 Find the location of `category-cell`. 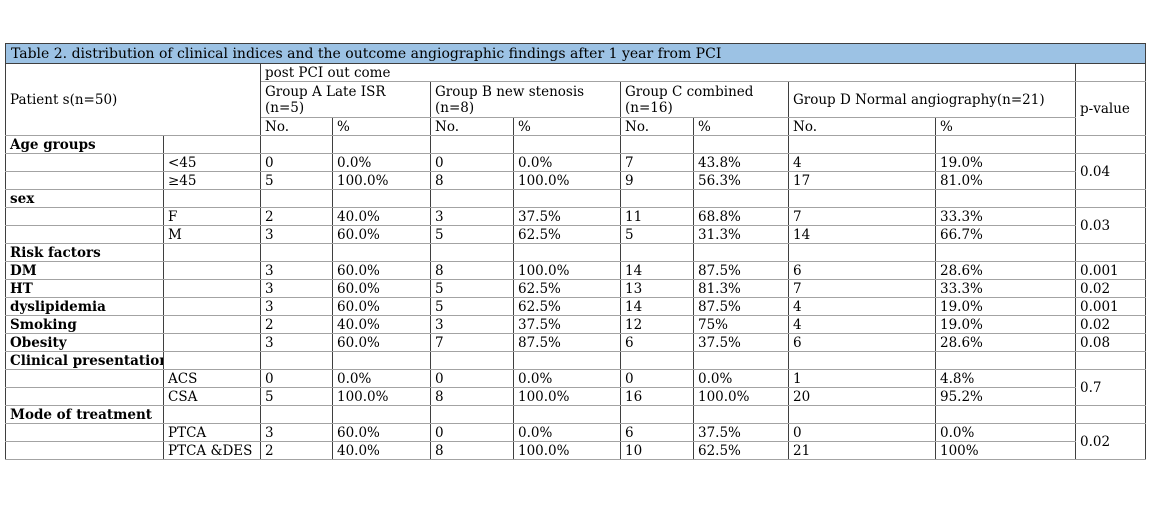

category-cell is located at coordinates (84, 378).